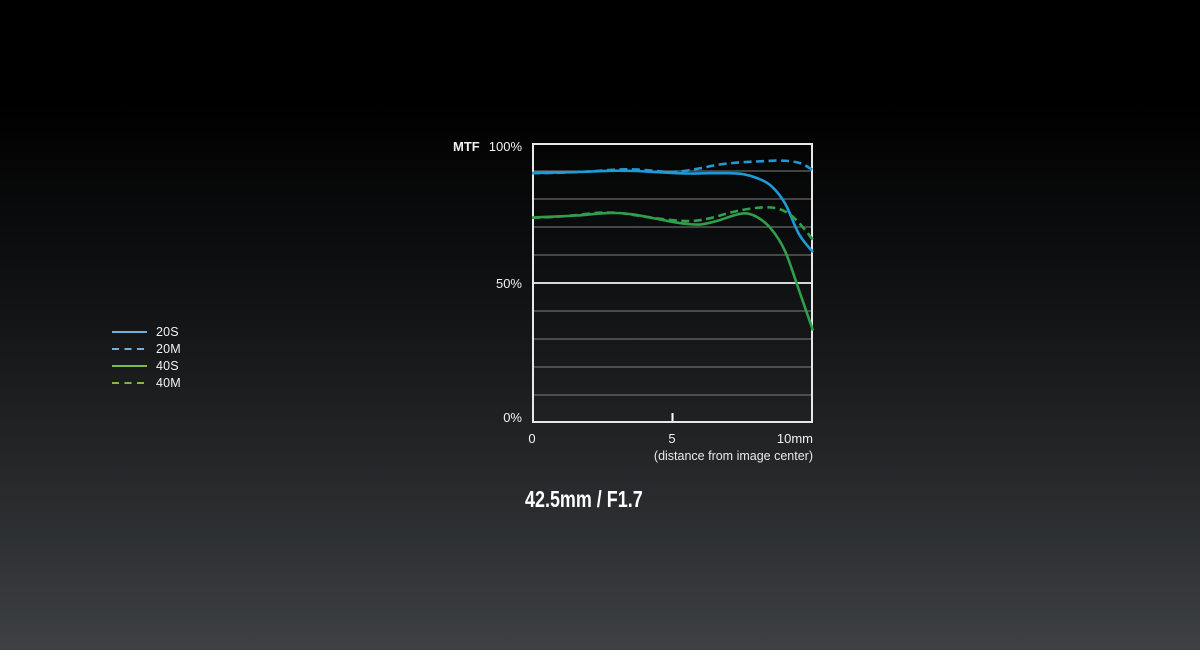  What do you see at coordinates (167, 365) in the screenshot?
I see `legend-label-40s: 40S` at bounding box center [167, 365].